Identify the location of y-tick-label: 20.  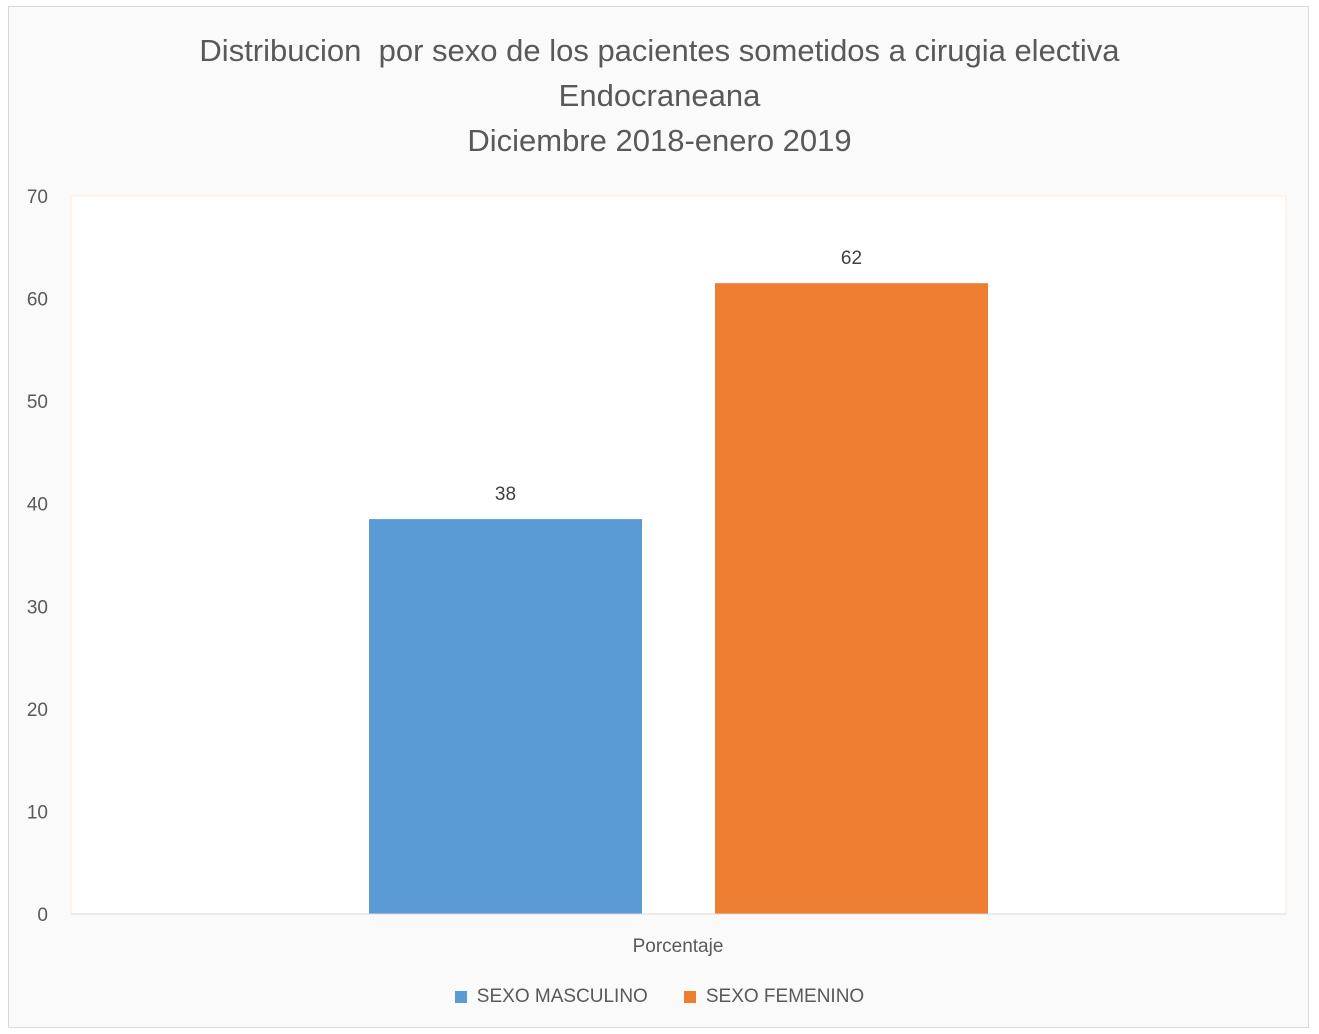
(37, 710).